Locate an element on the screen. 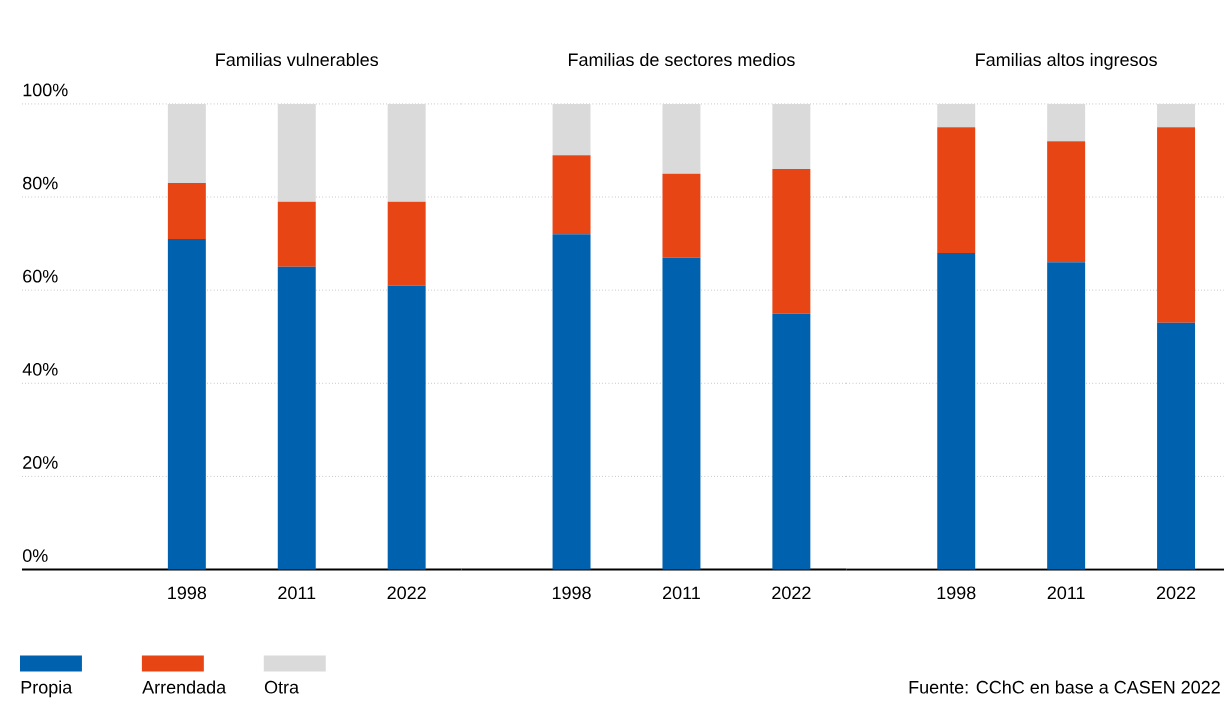  chart-title: Familias vulnerables is located at coordinates (297, 59).